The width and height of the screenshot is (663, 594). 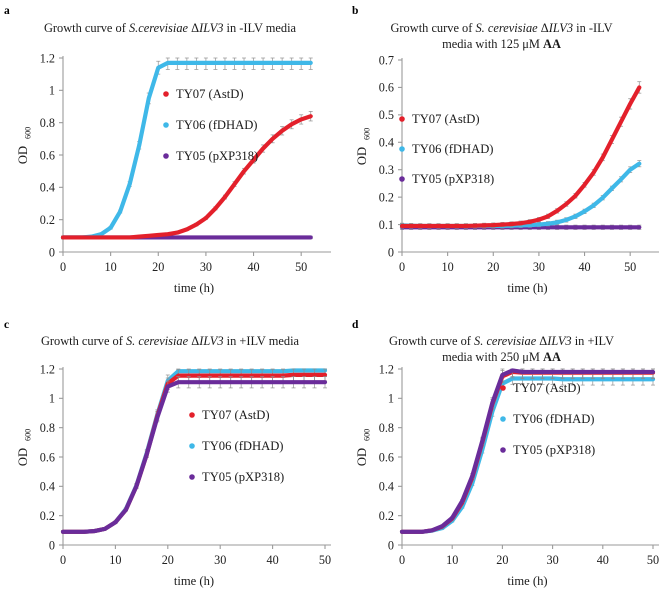 I want to click on error-bars, so click(x=194, y=451).